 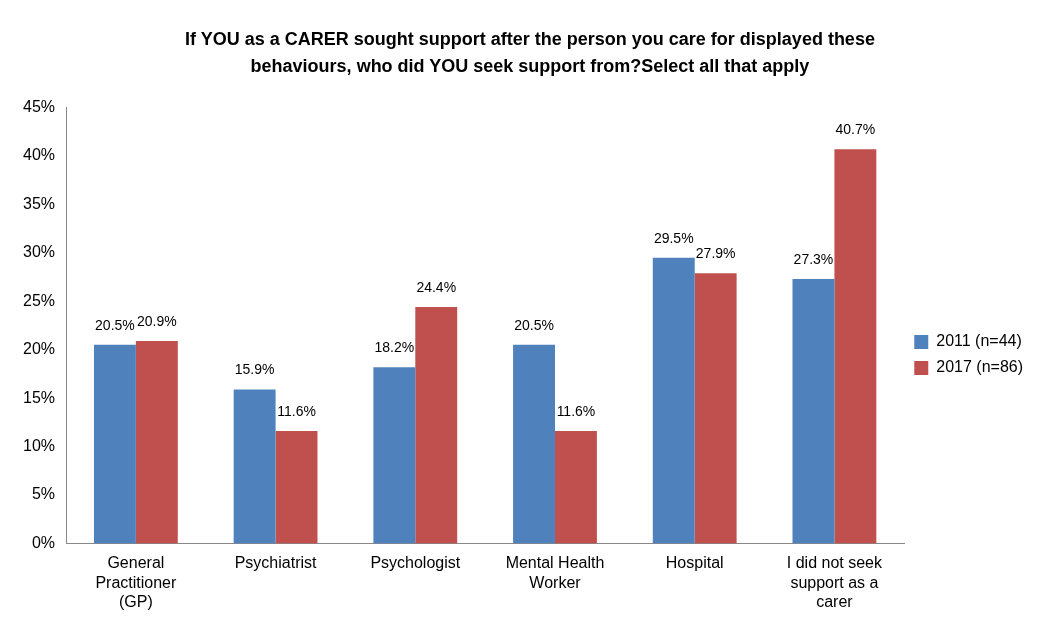 What do you see at coordinates (156, 320) in the screenshot?
I see `data-label: 20.9%` at bounding box center [156, 320].